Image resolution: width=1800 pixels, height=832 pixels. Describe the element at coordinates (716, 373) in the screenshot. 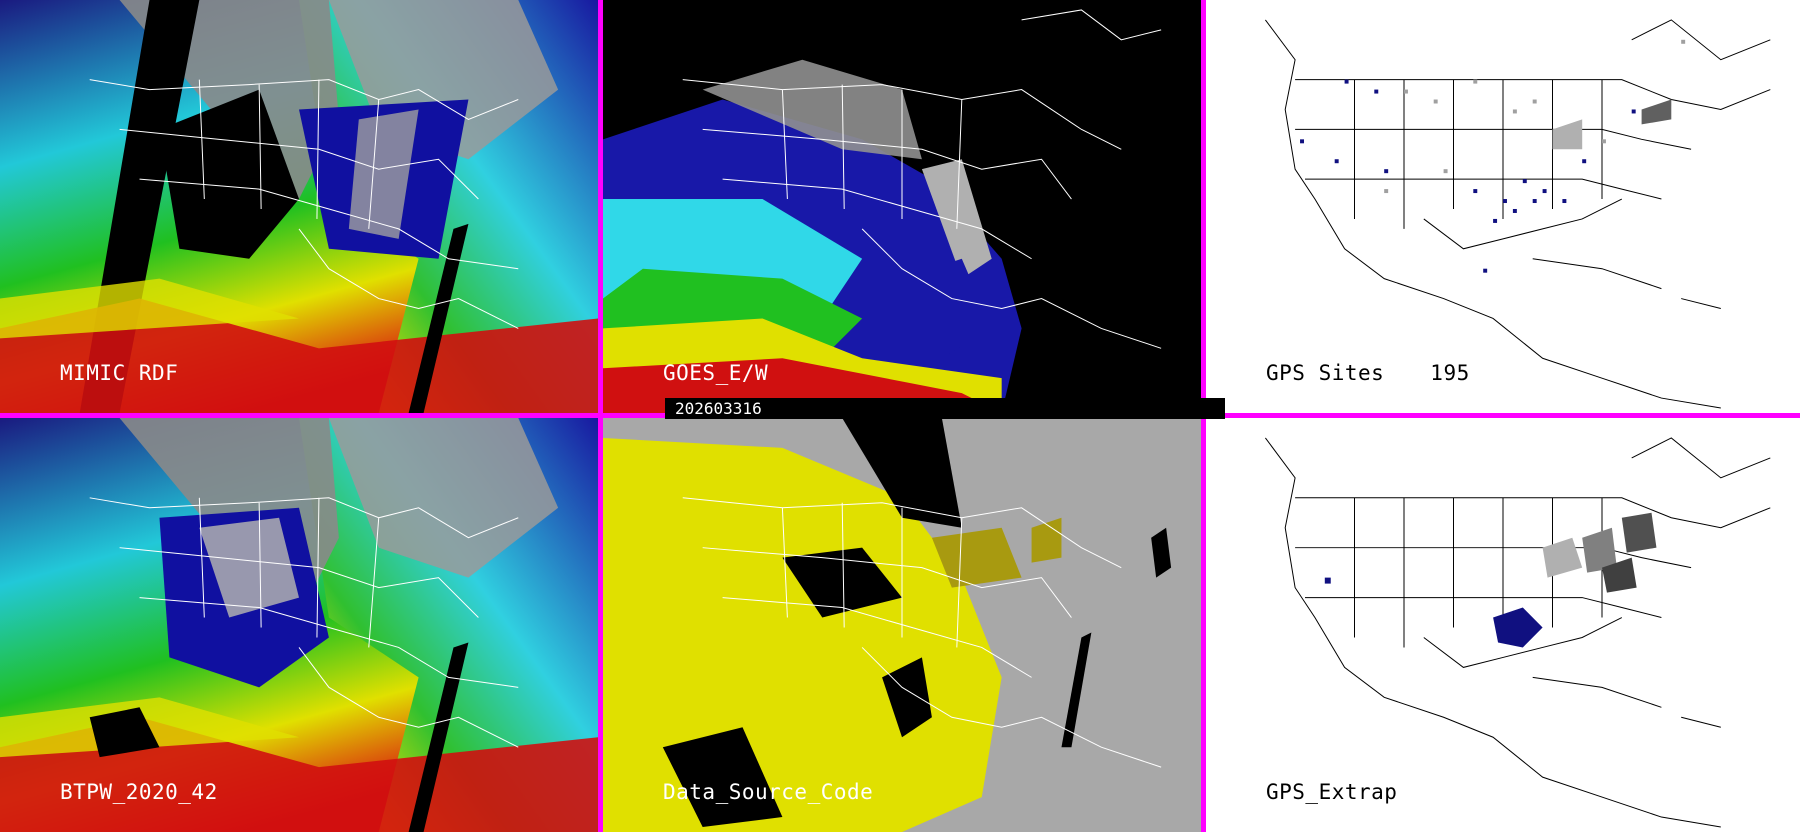

I see `panel-label: GOES_E/W` at that location.